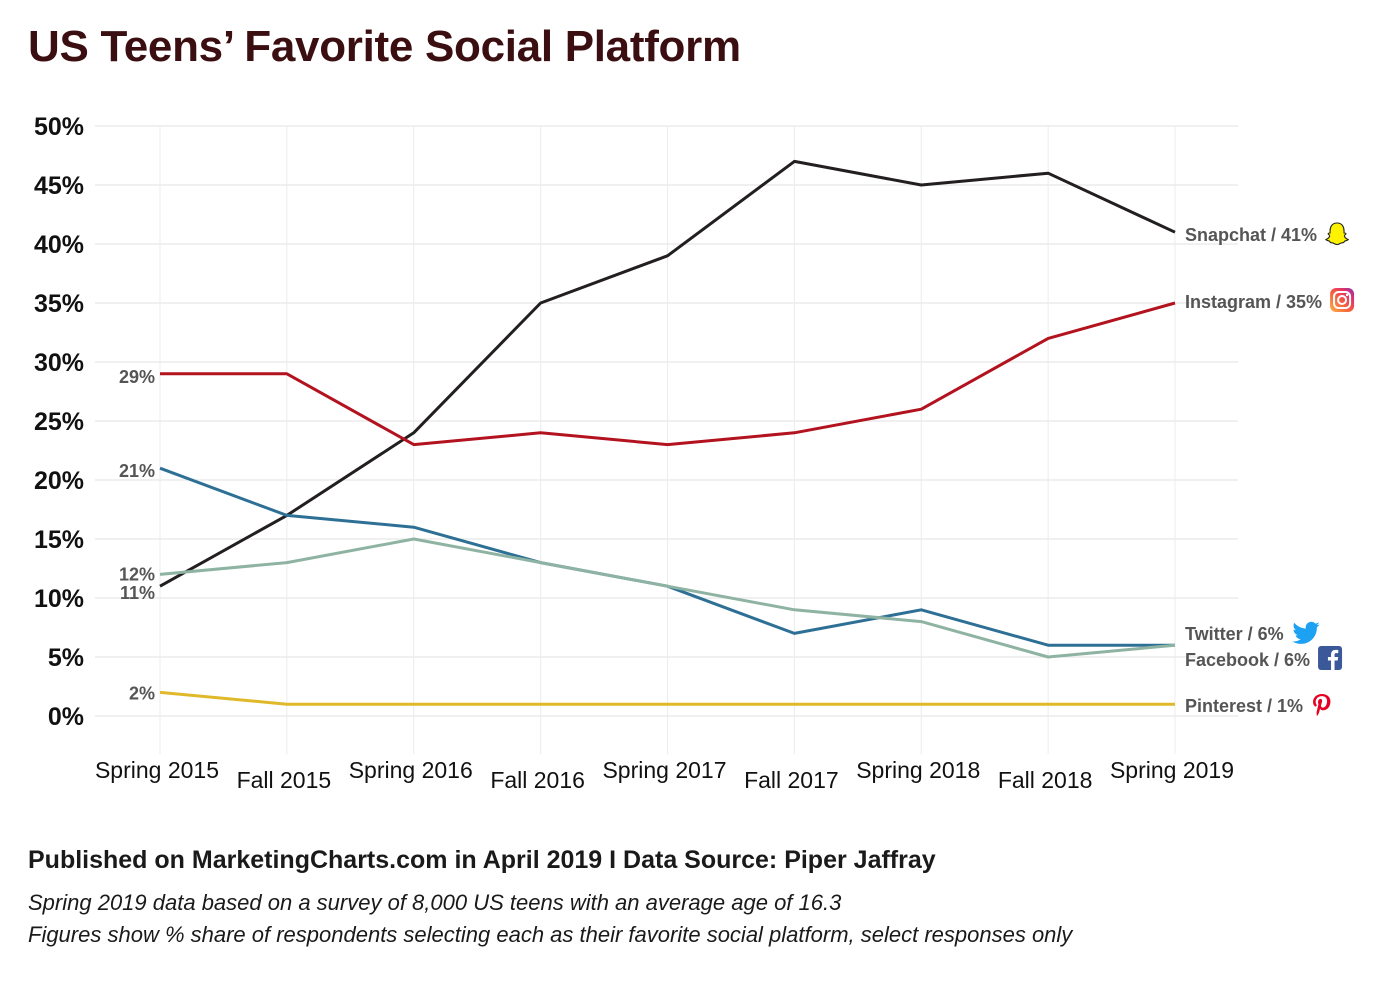  Describe the element at coordinates (142, 693) in the screenshot. I see `start-label-pinterest: 2%` at that location.